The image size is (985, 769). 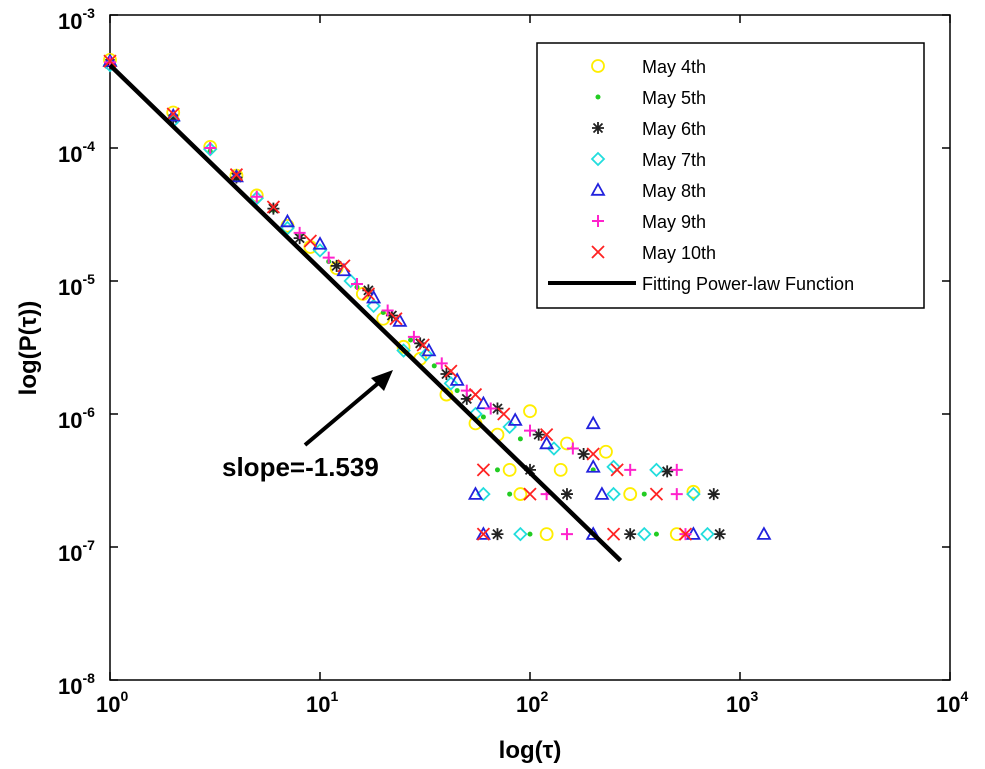 I want to click on legend-item: May 10th, so click(x=653, y=253).